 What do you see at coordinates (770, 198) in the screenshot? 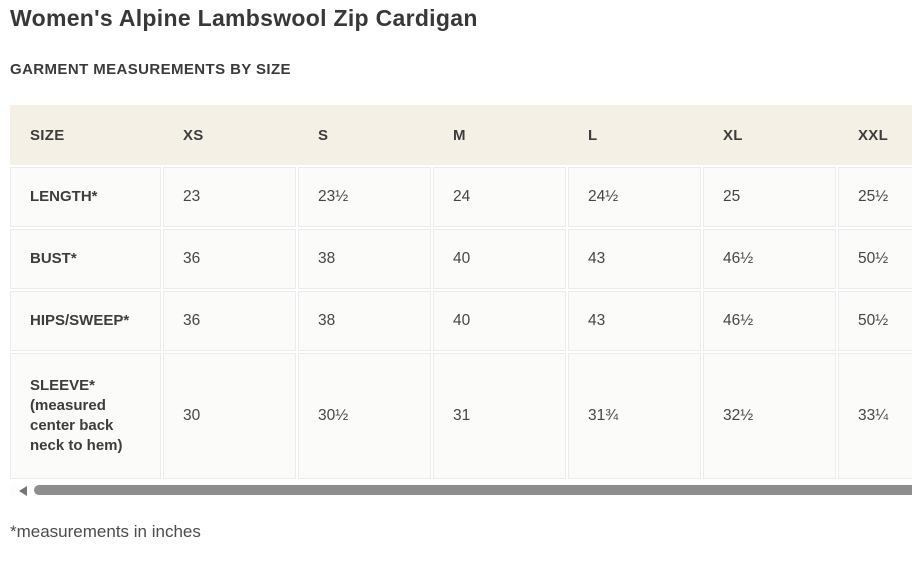
I see `cell-length-xl: 25` at bounding box center [770, 198].